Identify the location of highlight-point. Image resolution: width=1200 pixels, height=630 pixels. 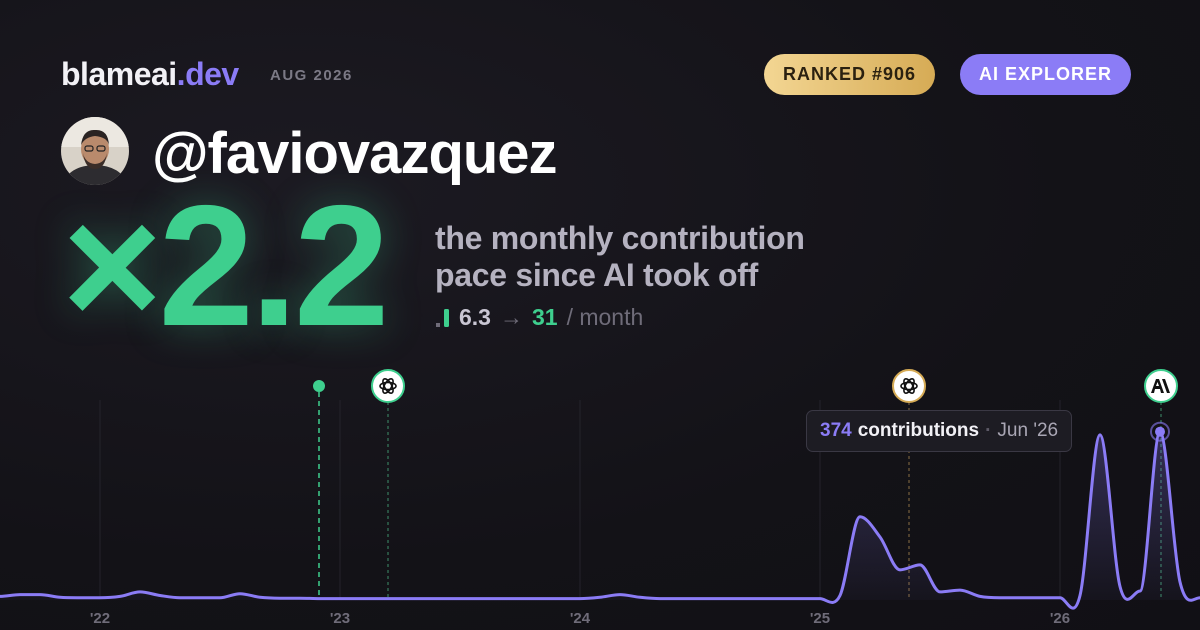
(1160, 431).